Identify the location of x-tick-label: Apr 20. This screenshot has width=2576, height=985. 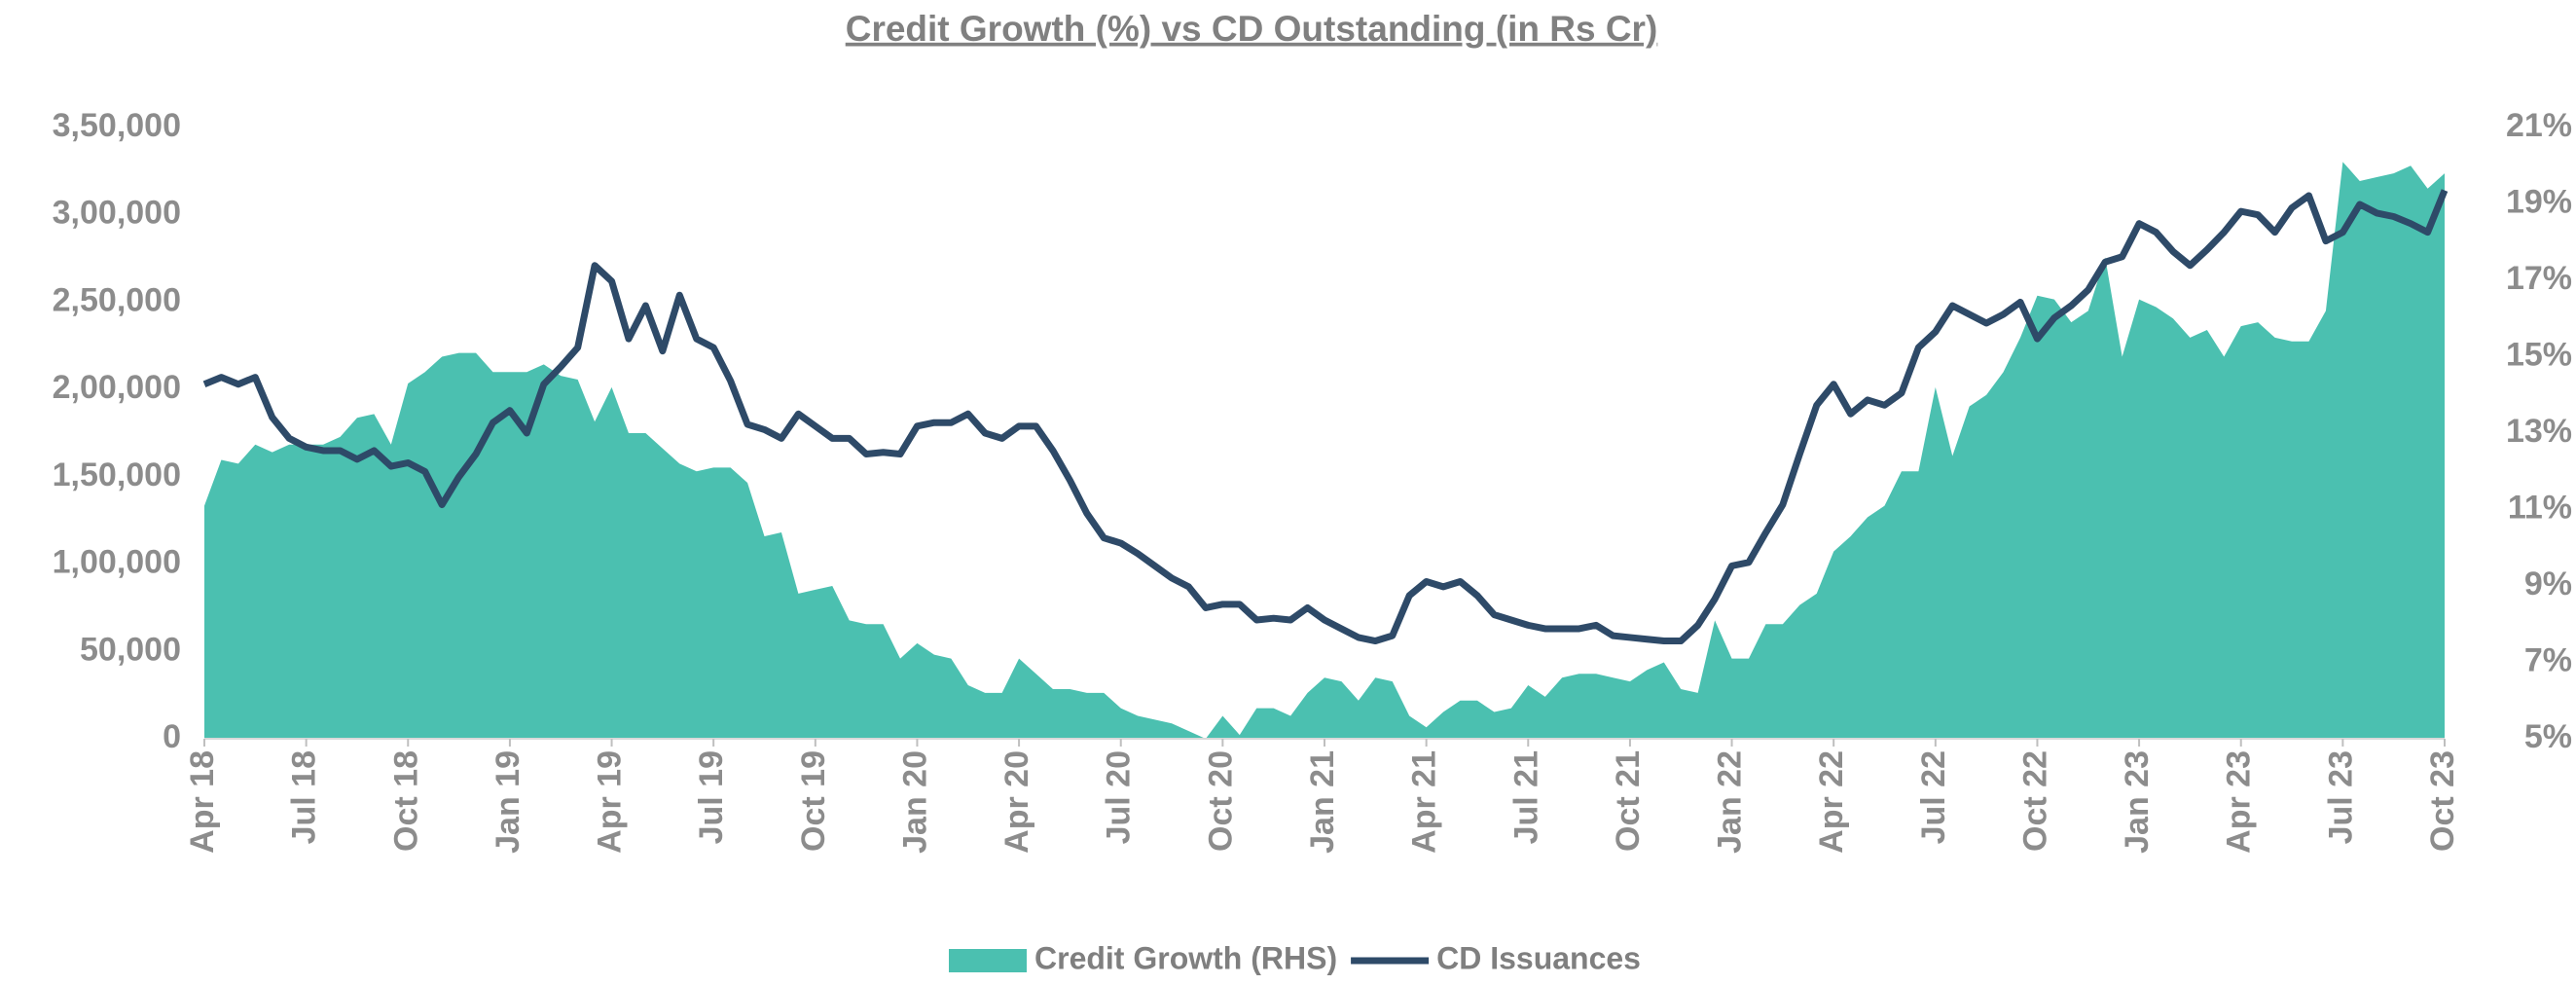
(1016, 802).